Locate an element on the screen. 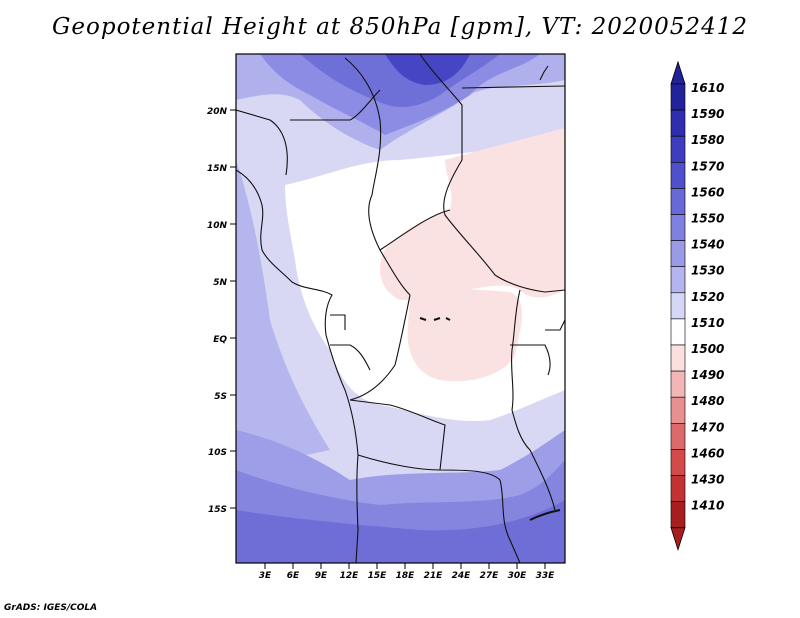 The width and height of the screenshot is (800, 618). lat-tick: EQ is located at coordinates (224, 340).